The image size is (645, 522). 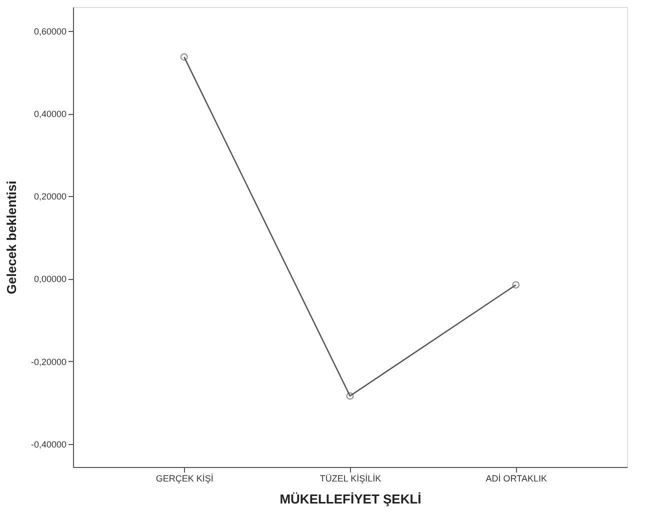 What do you see at coordinates (351, 479) in the screenshot?
I see `x-tick-label: TÜZEL KİŞİLİK` at bounding box center [351, 479].